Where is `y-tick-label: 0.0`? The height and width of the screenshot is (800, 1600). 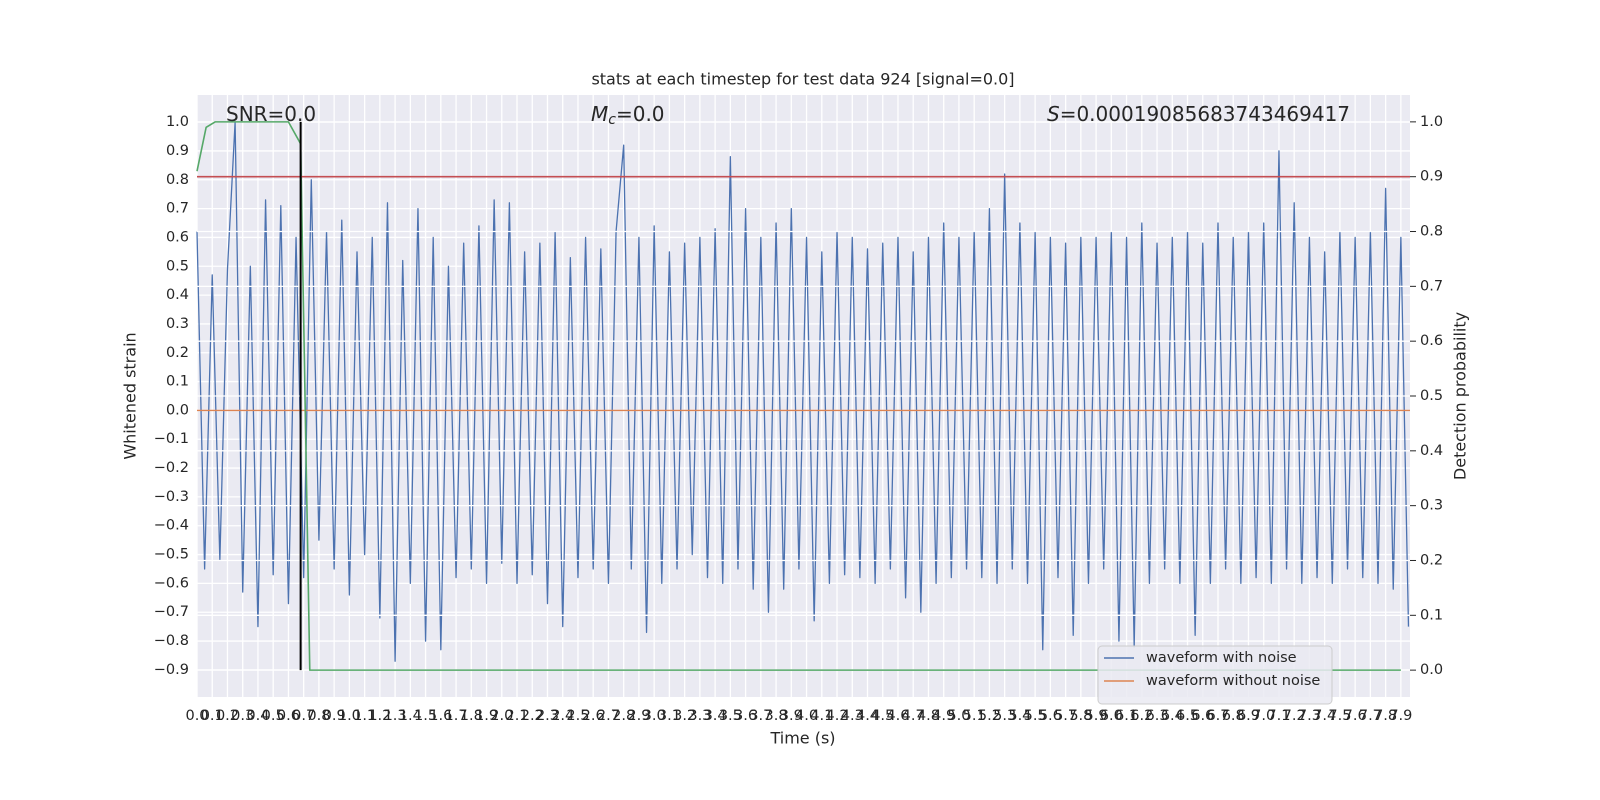
y-tick-label: 0.0 is located at coordinates (177, 410).